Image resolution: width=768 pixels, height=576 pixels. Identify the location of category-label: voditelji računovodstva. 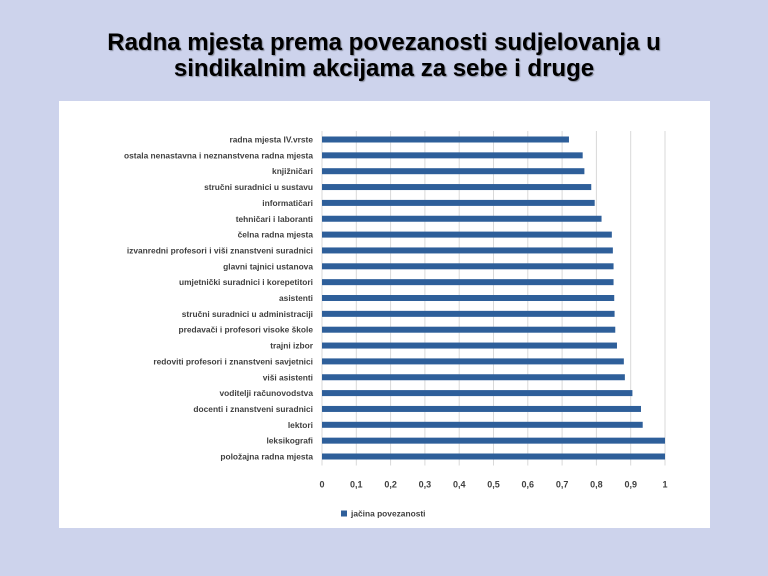
(266, 393).